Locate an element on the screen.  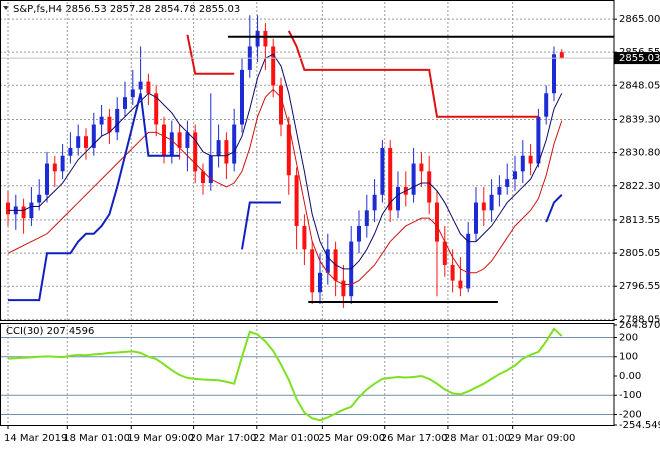
y-tick-label: 2822.30 is located at coordinates (639, 186).